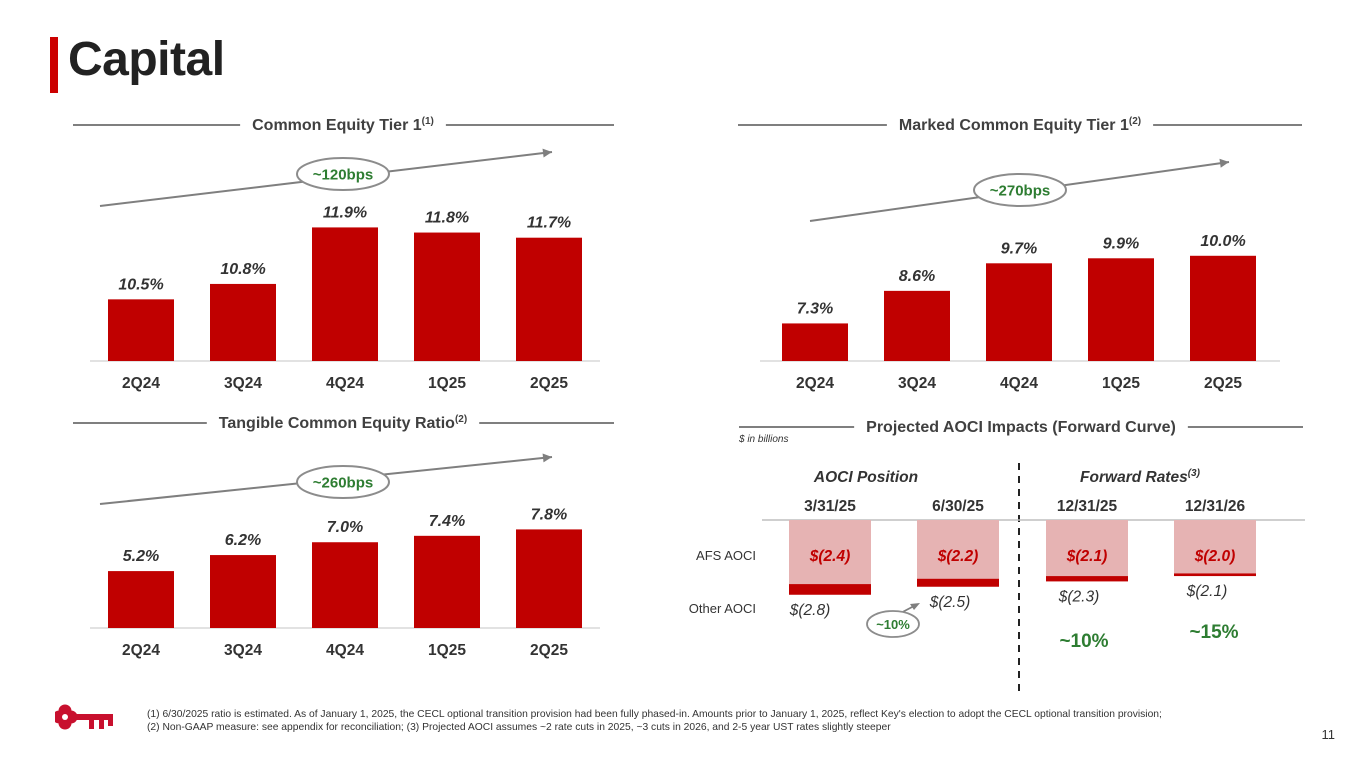  Describe the element at coordinates (815, 383) in the screenshot. I see `marked-cet1-tick-label: 2Q24` at that location.